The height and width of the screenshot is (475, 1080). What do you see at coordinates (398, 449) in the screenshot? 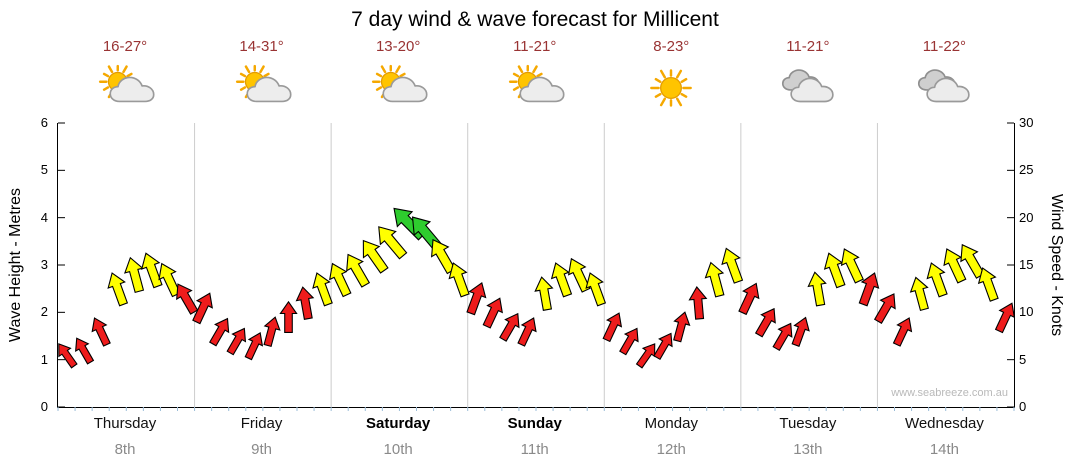
I see `date-label: 10th` at bounding box center [398, 449].